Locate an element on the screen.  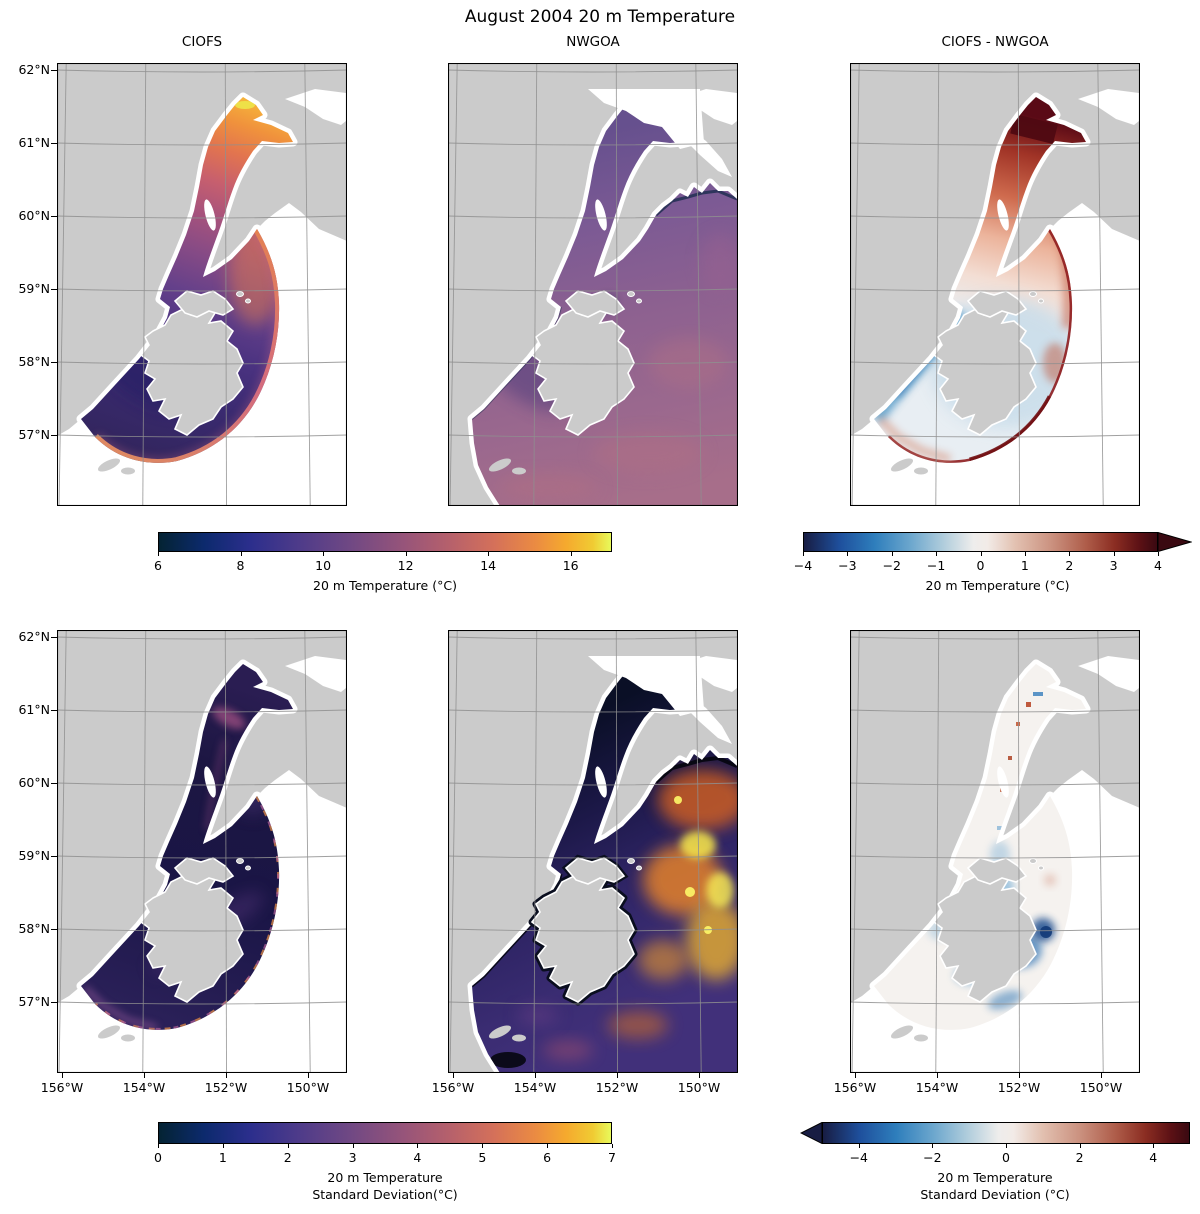
colorbar-tick-label: 12 is located at coordinates (405, 565).